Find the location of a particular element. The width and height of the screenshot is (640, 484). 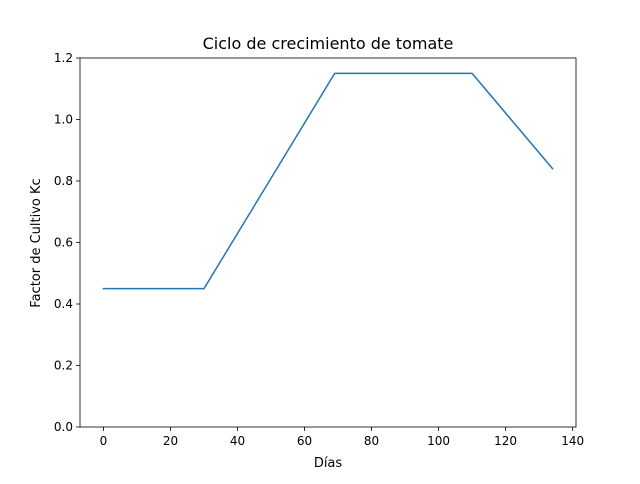

y-tick-label: 0.4 is located at coordinates (63, 304).